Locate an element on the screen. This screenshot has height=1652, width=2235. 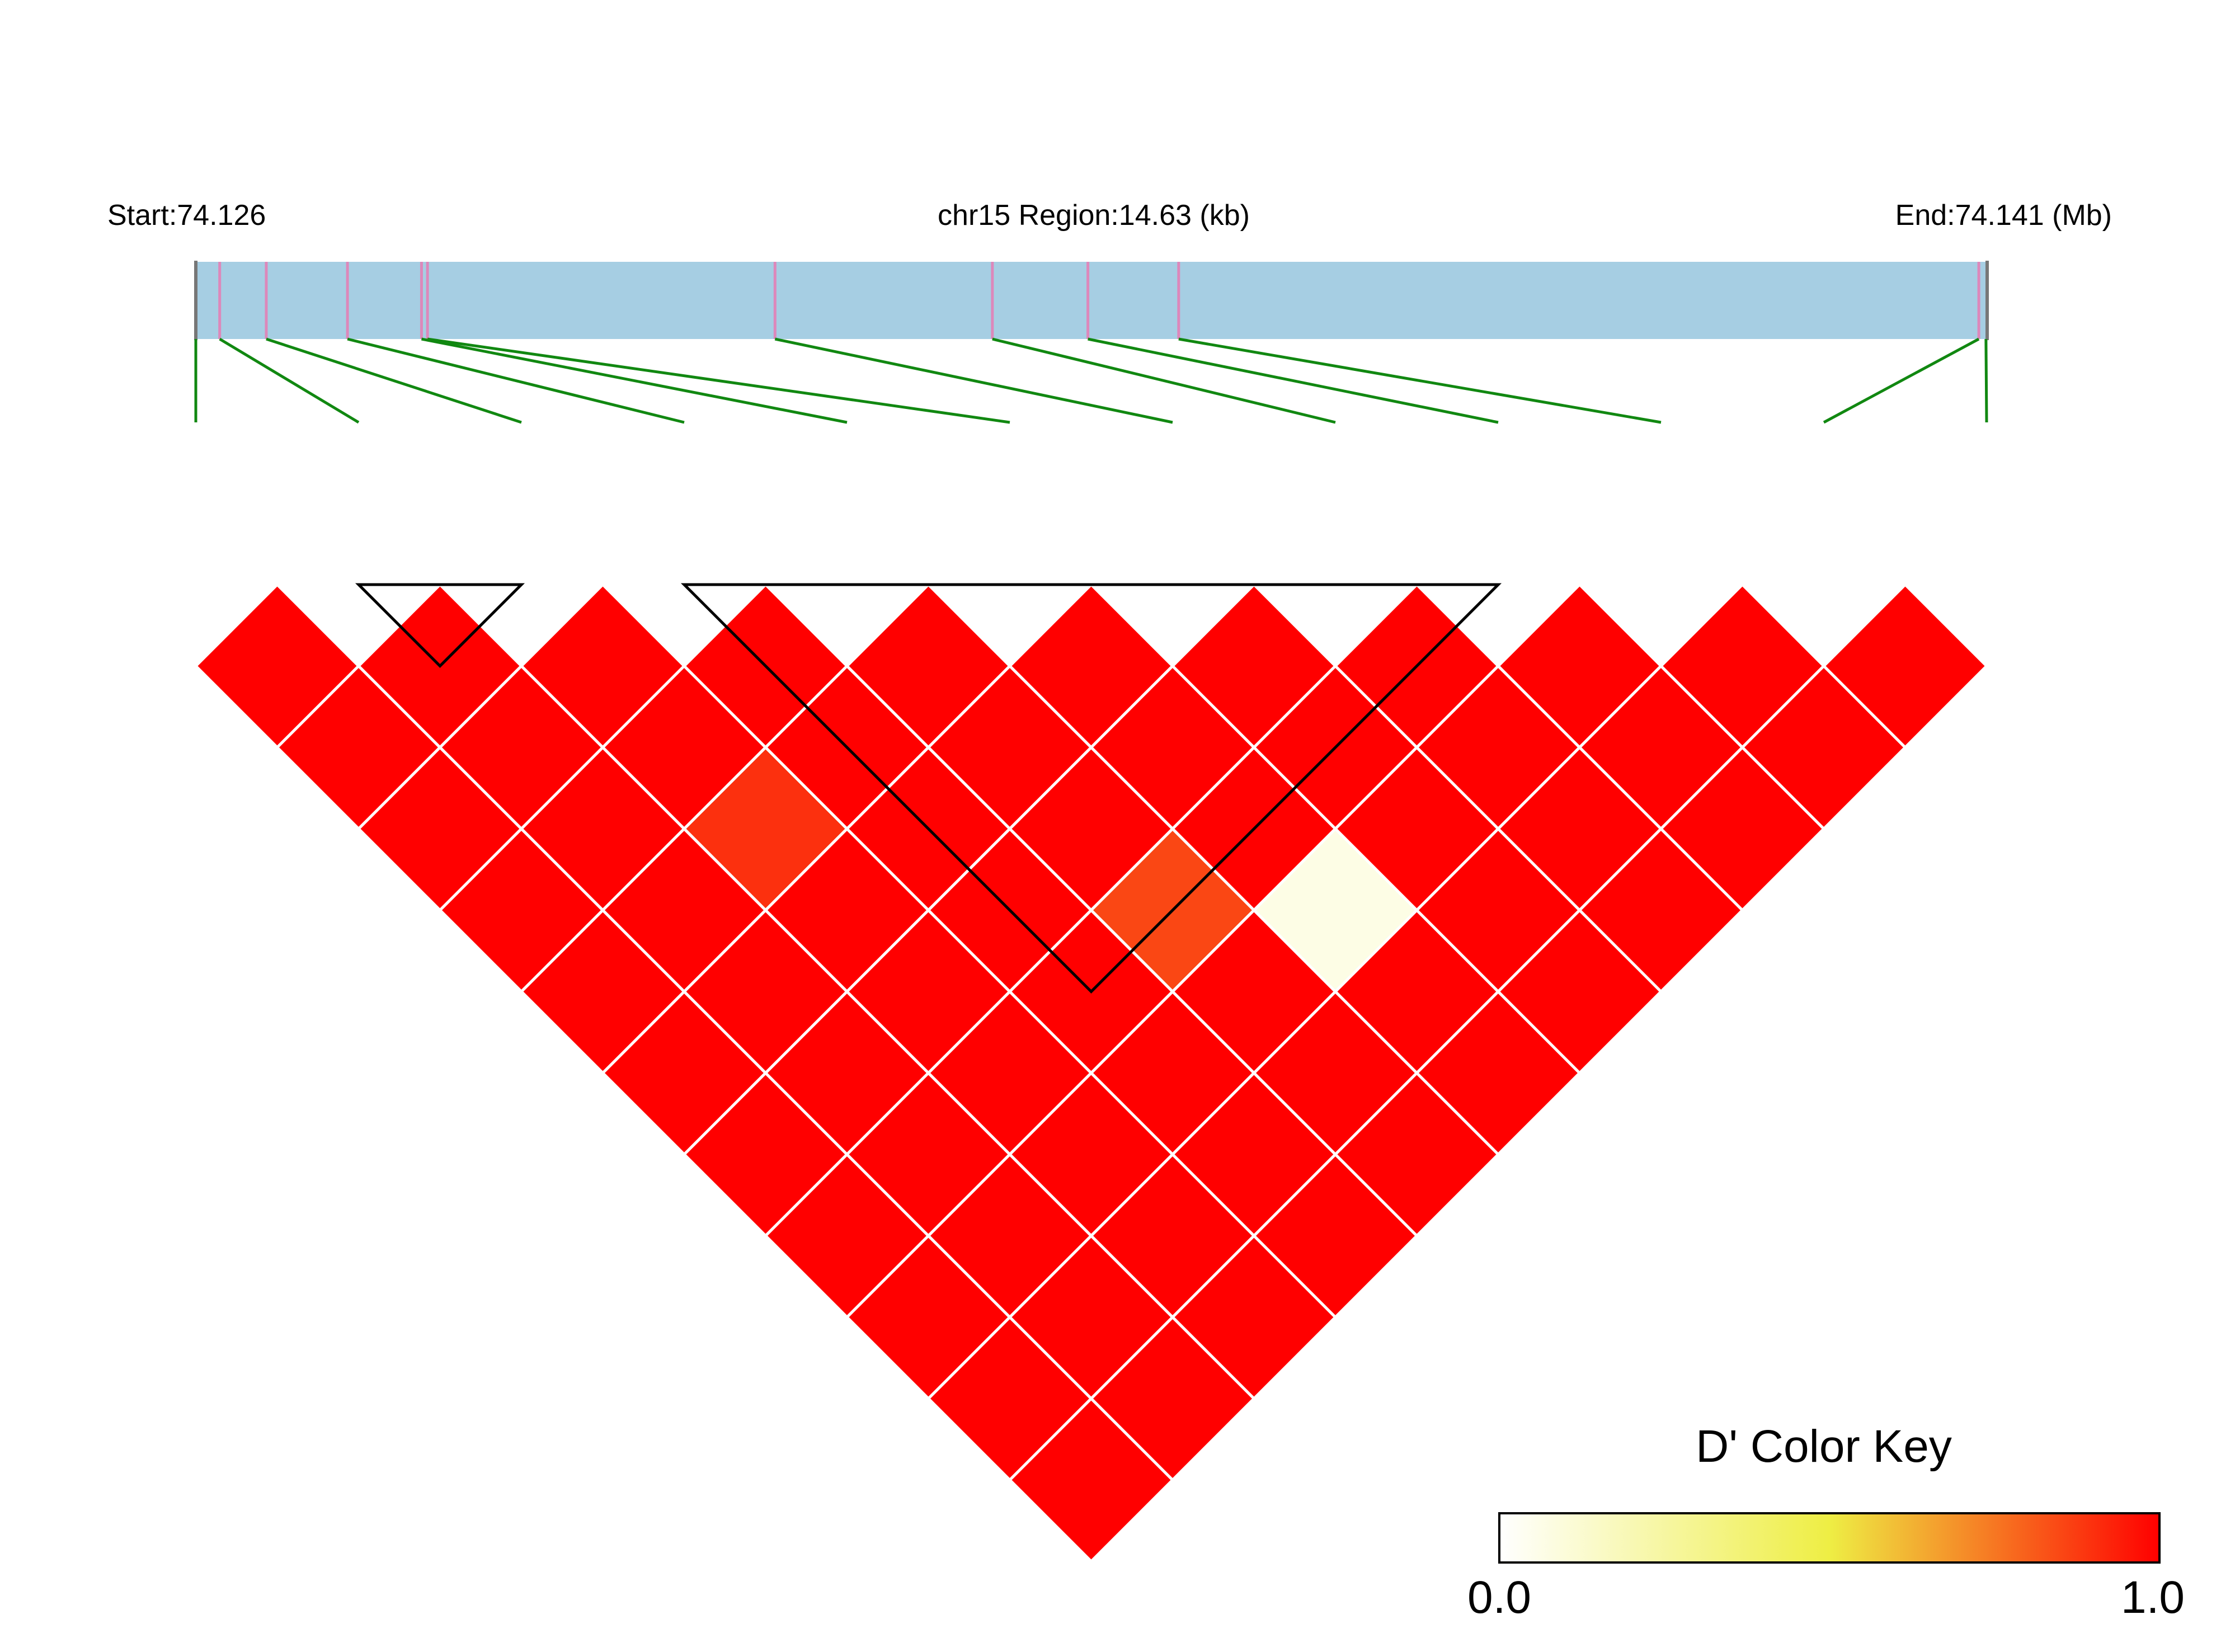
ld-block-outlines is located at coordinates (928, 789).